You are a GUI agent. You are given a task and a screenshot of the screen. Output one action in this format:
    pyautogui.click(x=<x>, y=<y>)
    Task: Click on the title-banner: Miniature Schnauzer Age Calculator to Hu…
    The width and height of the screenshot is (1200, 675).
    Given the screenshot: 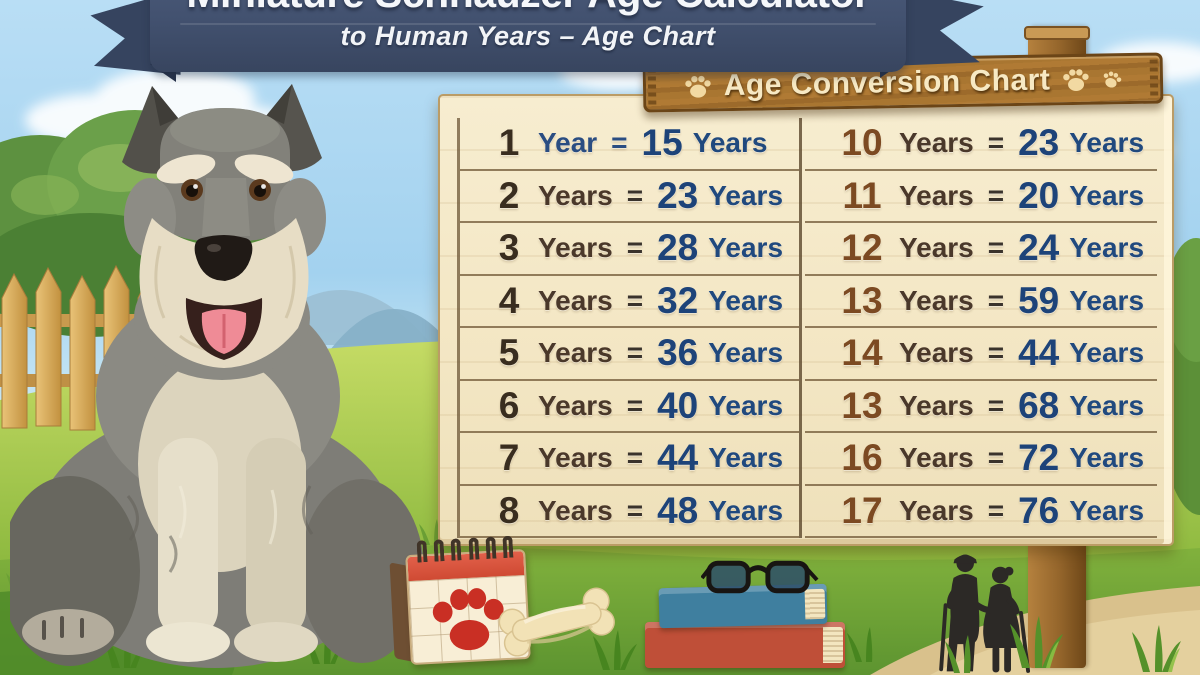 What is the action you would take?
    pyautogui.click(x=528, y=36)
    